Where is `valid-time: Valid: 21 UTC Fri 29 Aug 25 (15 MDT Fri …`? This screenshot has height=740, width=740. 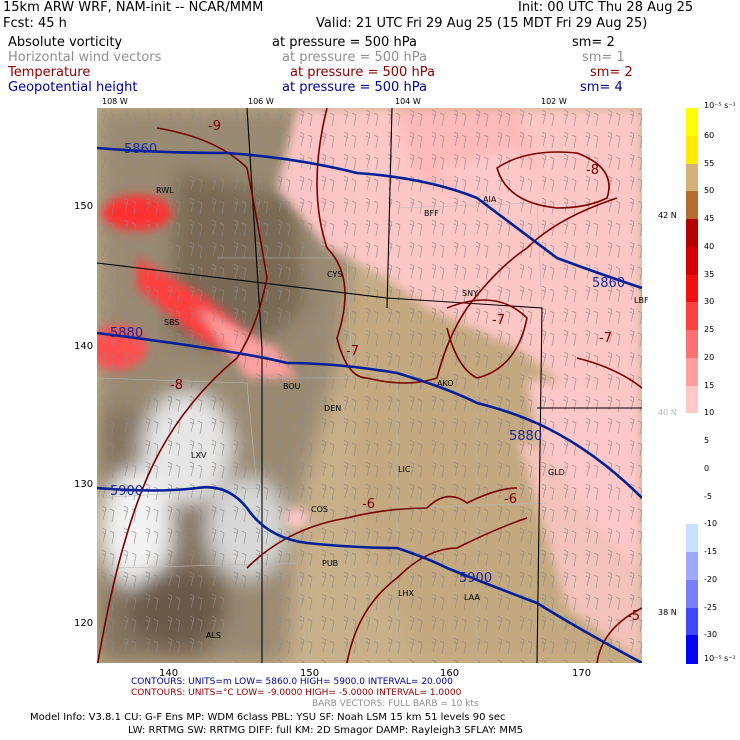
valid-time: Valid: 21 UTC Fri 29 Aug 25 (15 MDT Fri … is located at coordinates (482, 23).